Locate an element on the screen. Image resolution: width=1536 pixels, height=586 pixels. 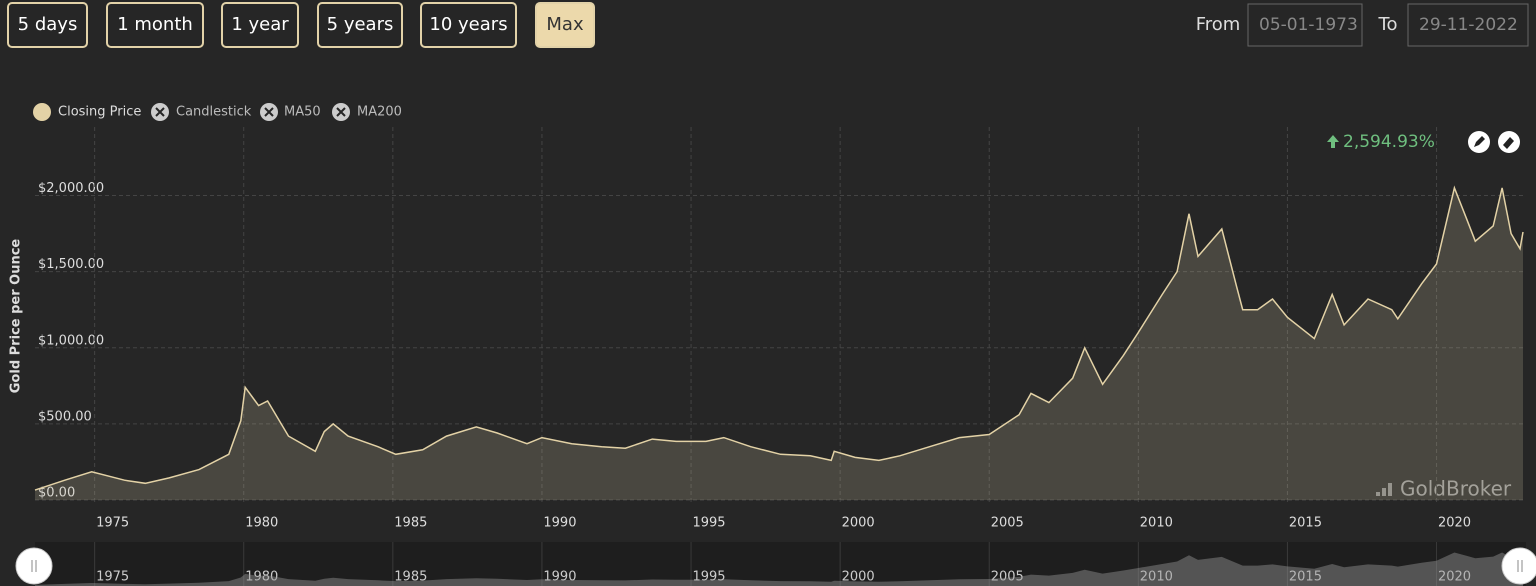
range-label: Max is located at coordinates (565, 24).